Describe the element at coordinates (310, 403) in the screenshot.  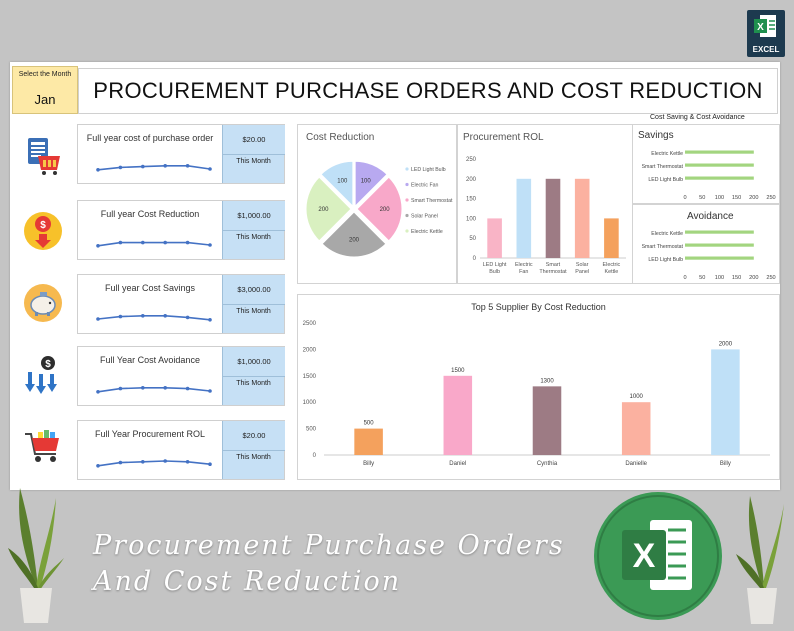
I see `supplier-y-tick: 1000` at that location.